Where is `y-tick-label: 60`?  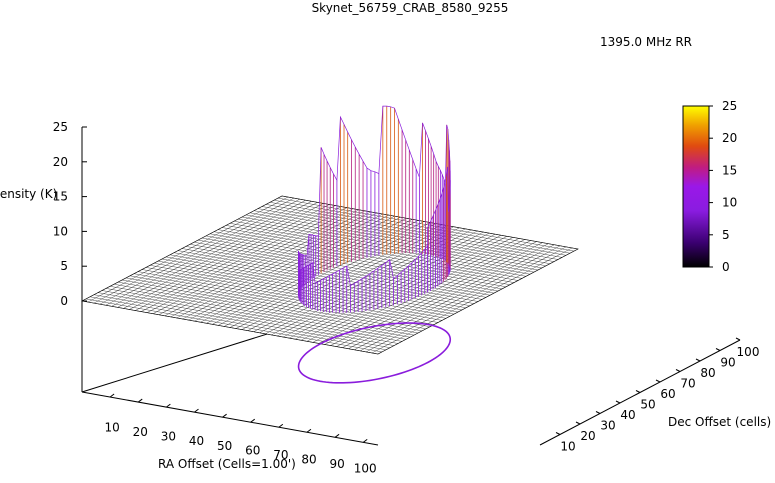 y-tick-label: 60 is located at coordinates (667, 394).